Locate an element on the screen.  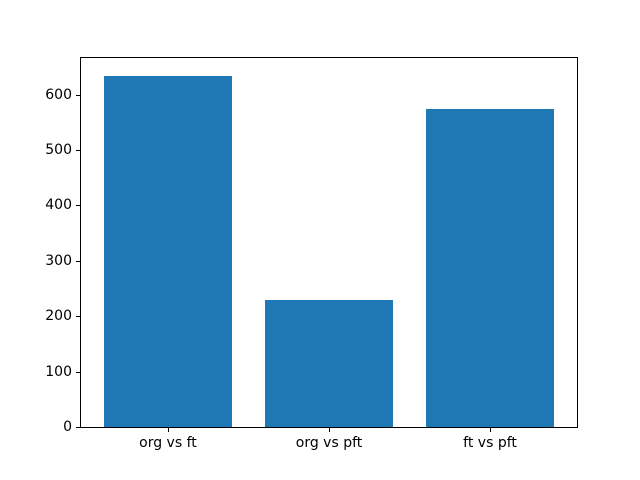
y-tick-label: 500 is located at coordinates (58, 149).